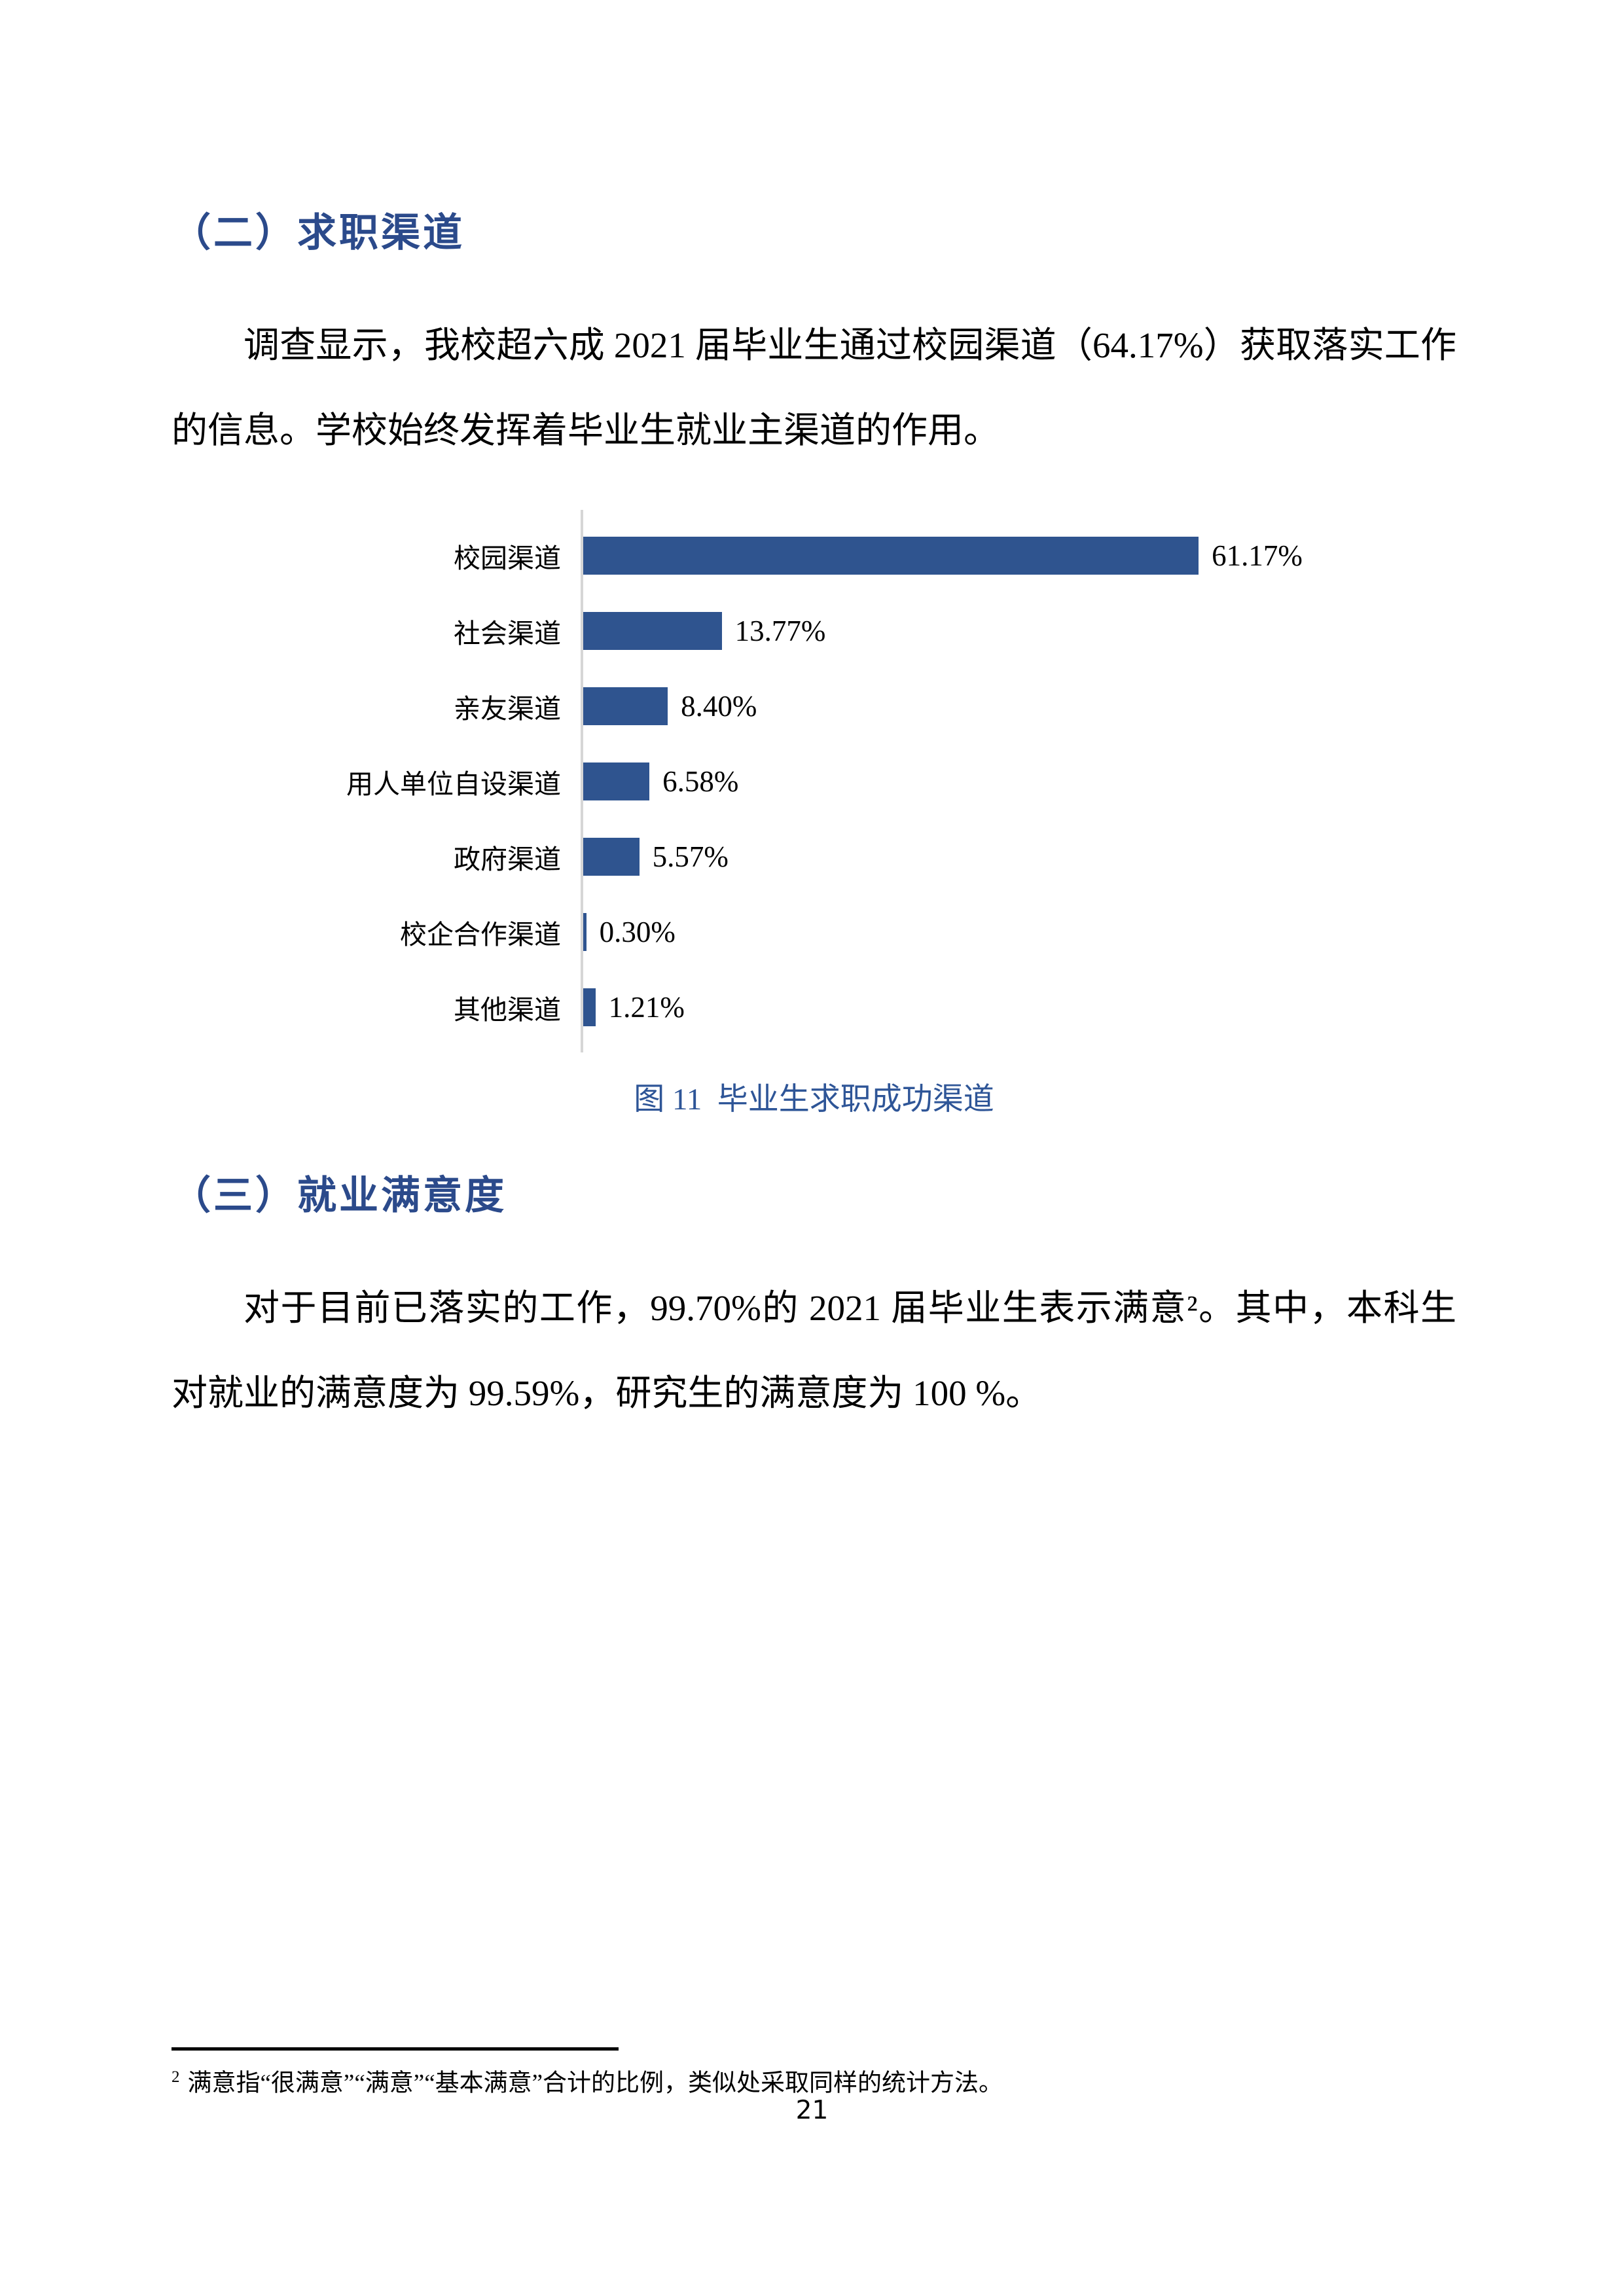 This screenshot has height=2296, width=1624. Describe the element at coordinates (780, 630) in the screenshot. I see `value-label: 13.77%` at that location.